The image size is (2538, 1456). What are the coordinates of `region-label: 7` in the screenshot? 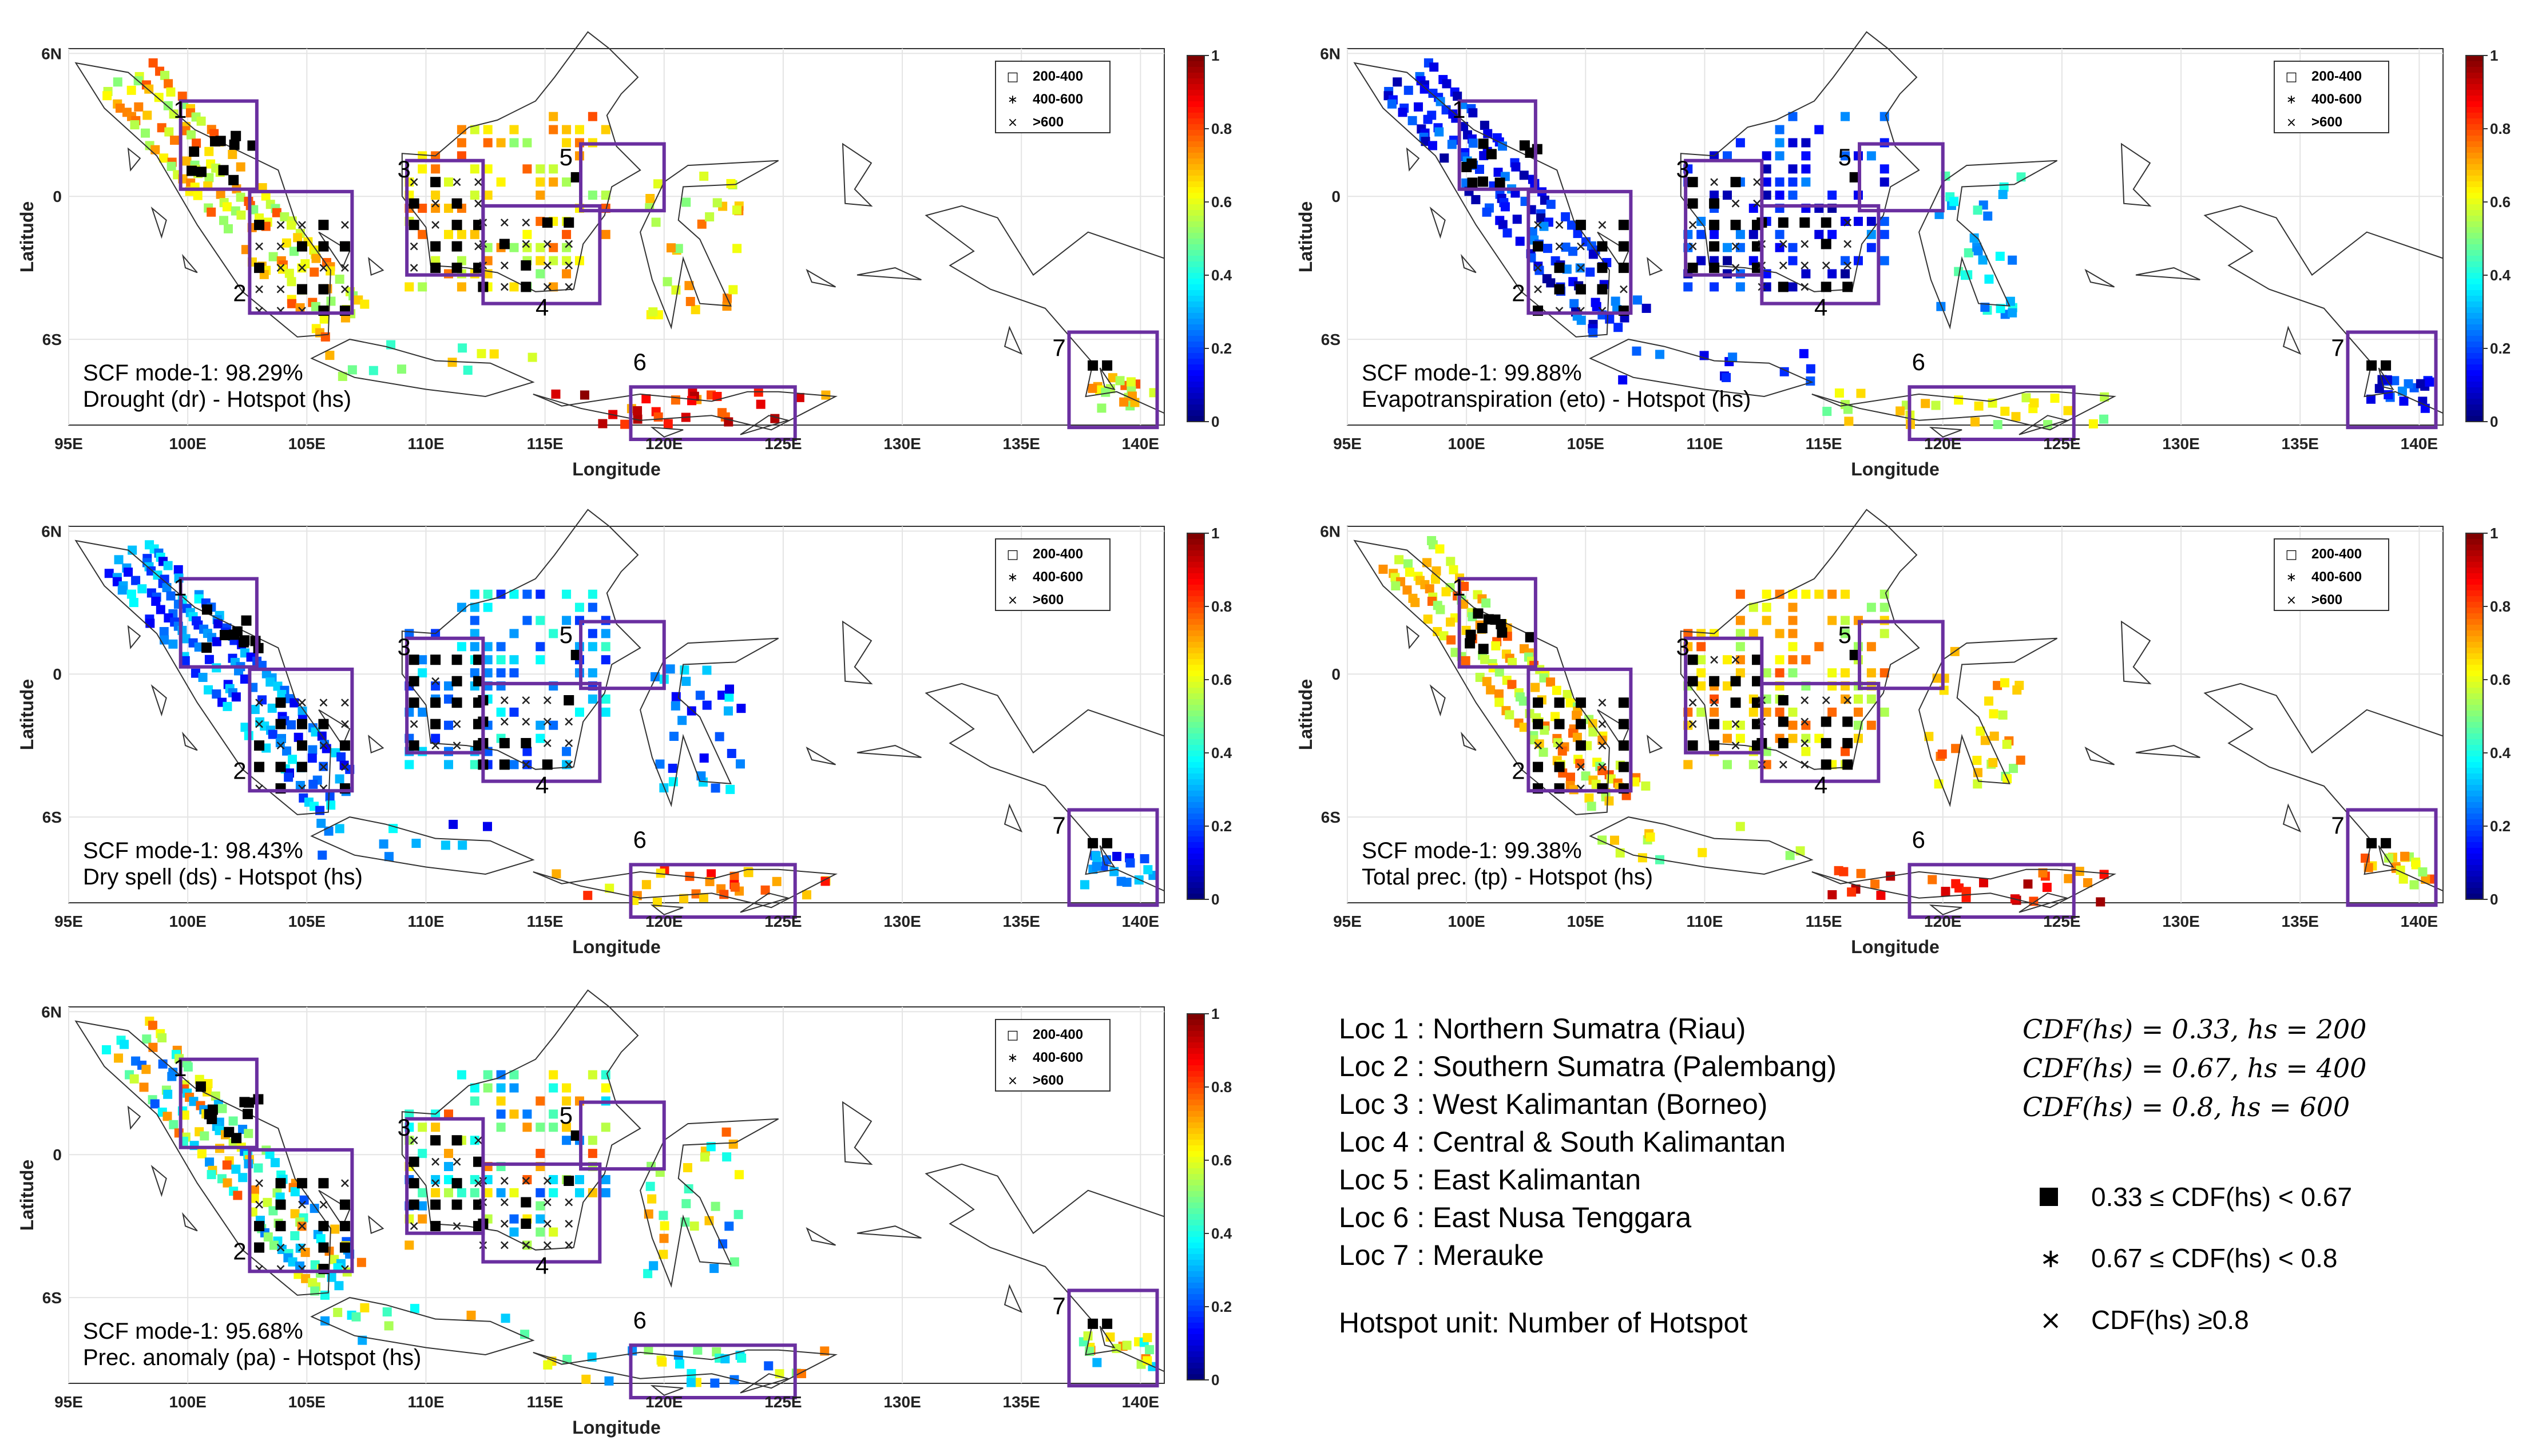 It's located at (1058, 1306).